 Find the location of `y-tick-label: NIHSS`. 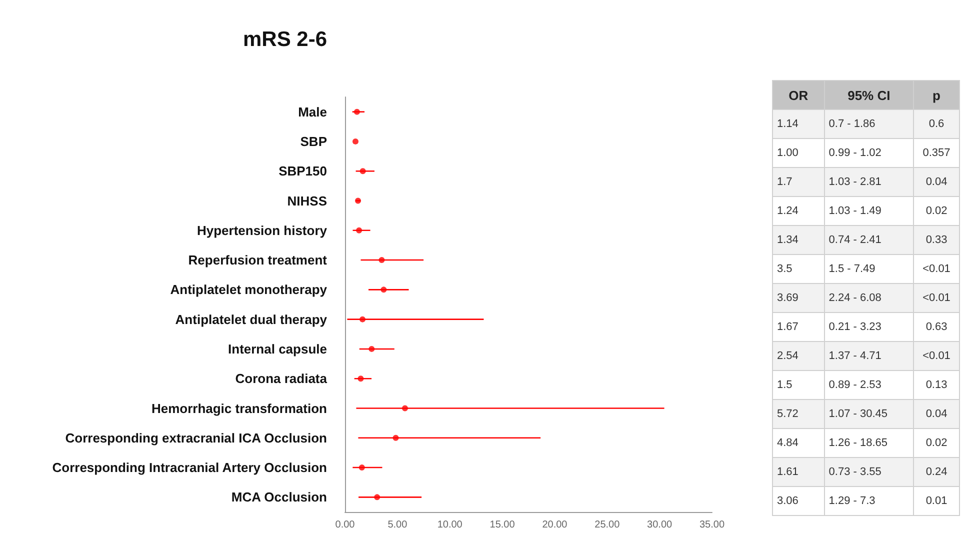

y-tick-label: NIHSS is located at coordinates (307, 200).